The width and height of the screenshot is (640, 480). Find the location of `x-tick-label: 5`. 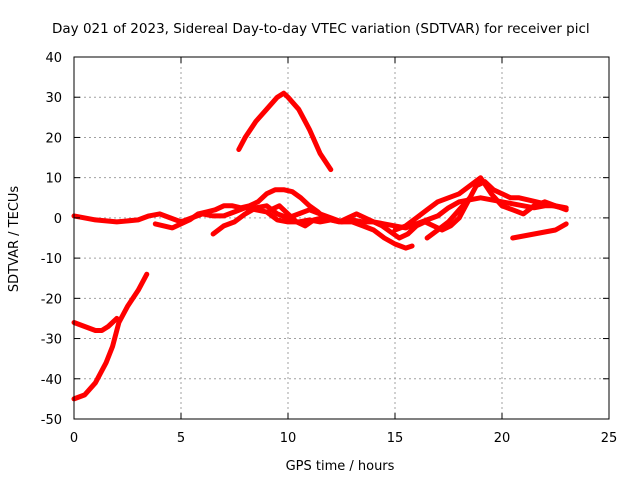

x-tick-label: 5 is located at coordinates (181, 438).